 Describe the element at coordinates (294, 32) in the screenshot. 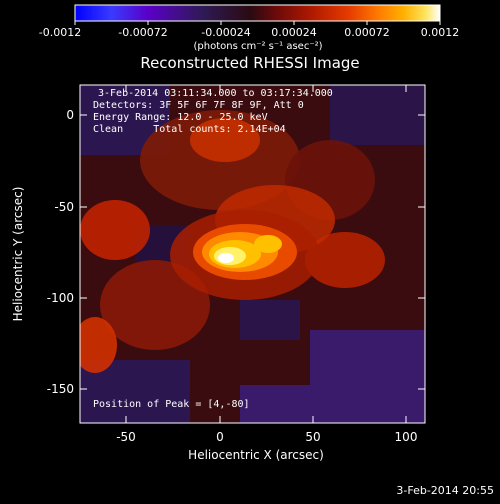

I see `colorbar-tick-label: 0.00024` at that location.